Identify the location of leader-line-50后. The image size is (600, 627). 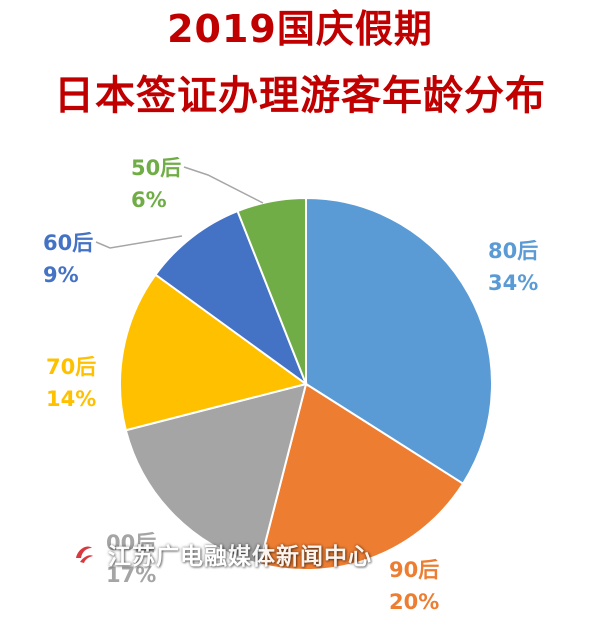
(223, 185).